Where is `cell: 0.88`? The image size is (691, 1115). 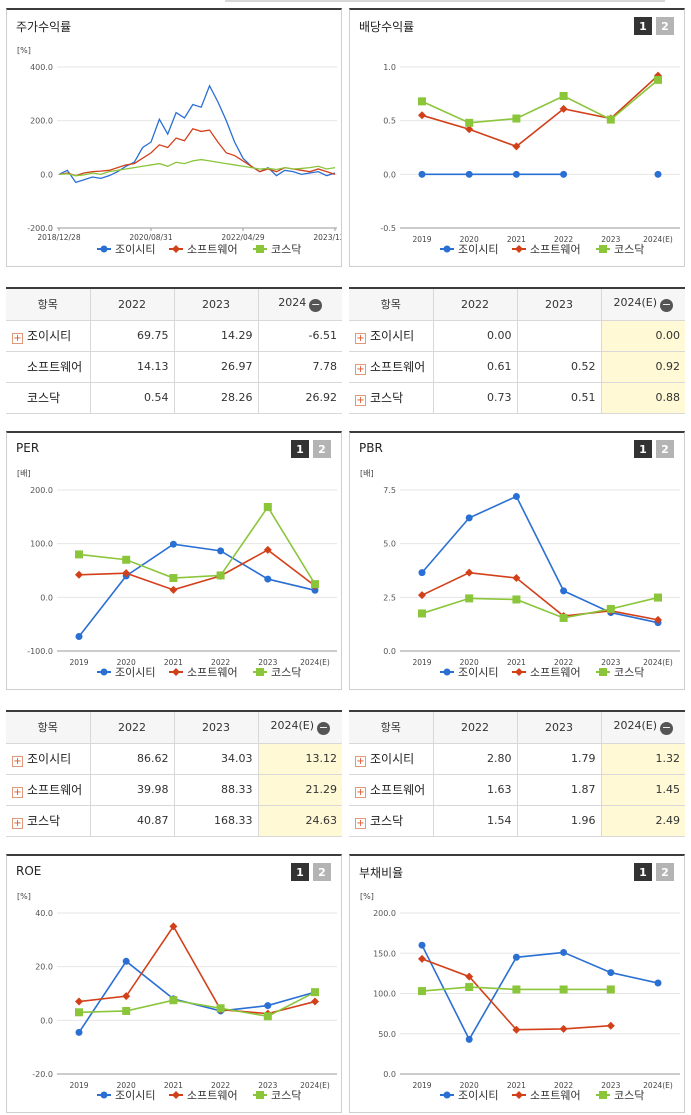 cell: 0.88 is located at coordinates (643, 398).